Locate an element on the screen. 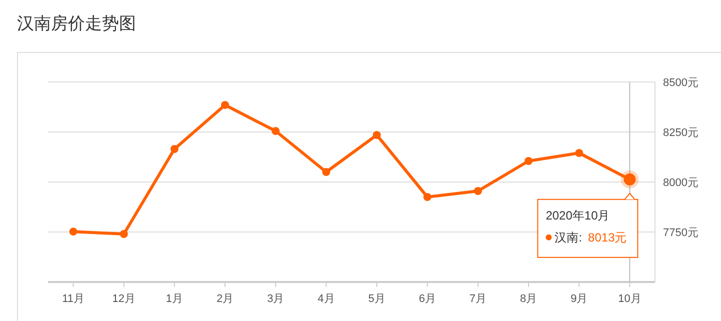  x-tick-label: 10月 is located at coordinates (630, 299).